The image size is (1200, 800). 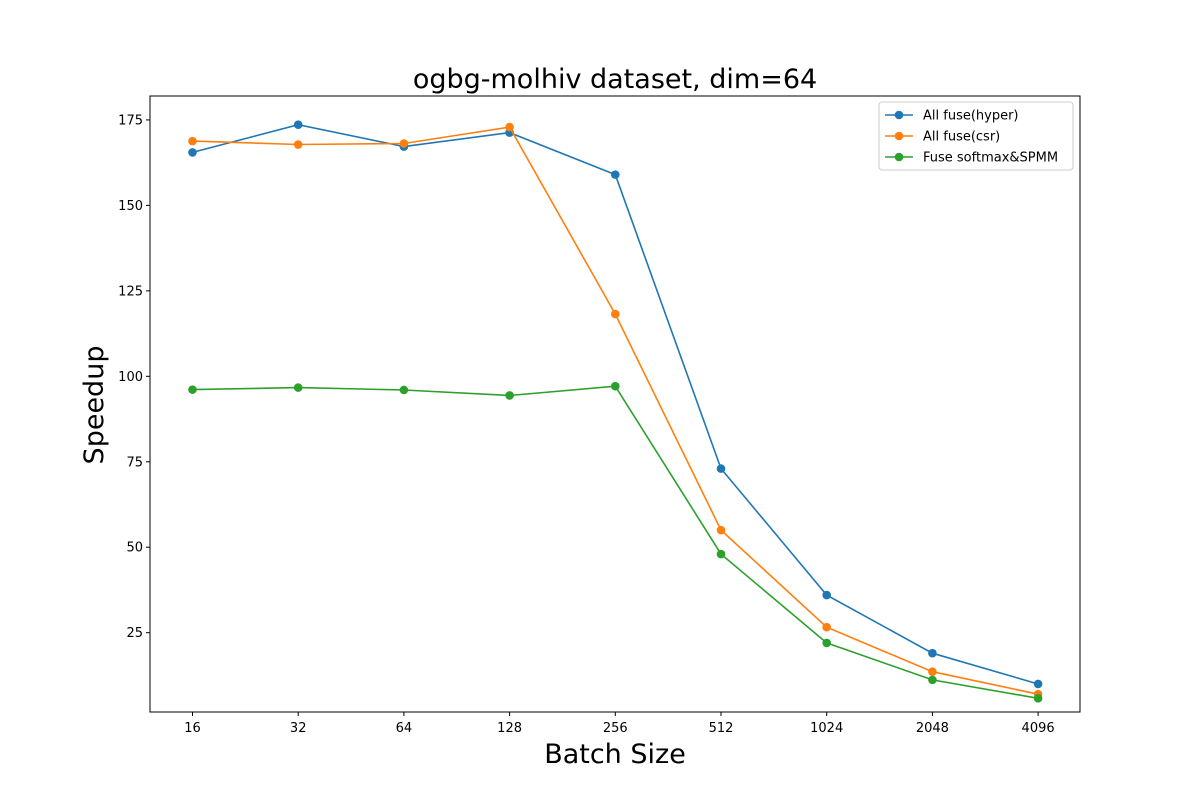 I want to click on y-axis-ticks: 25 50 75 100 125 150 175, so click(x=134, y=377).